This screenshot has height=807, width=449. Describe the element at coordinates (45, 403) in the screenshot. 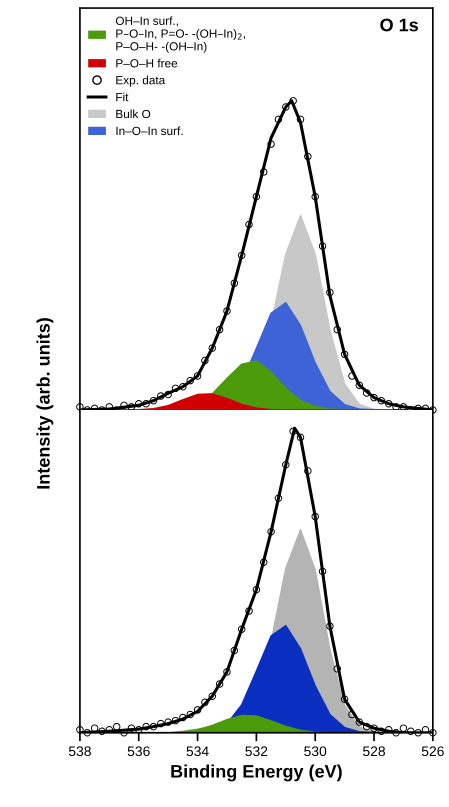

I see `y-axis-title: Intensity (arb. units)` at that location.